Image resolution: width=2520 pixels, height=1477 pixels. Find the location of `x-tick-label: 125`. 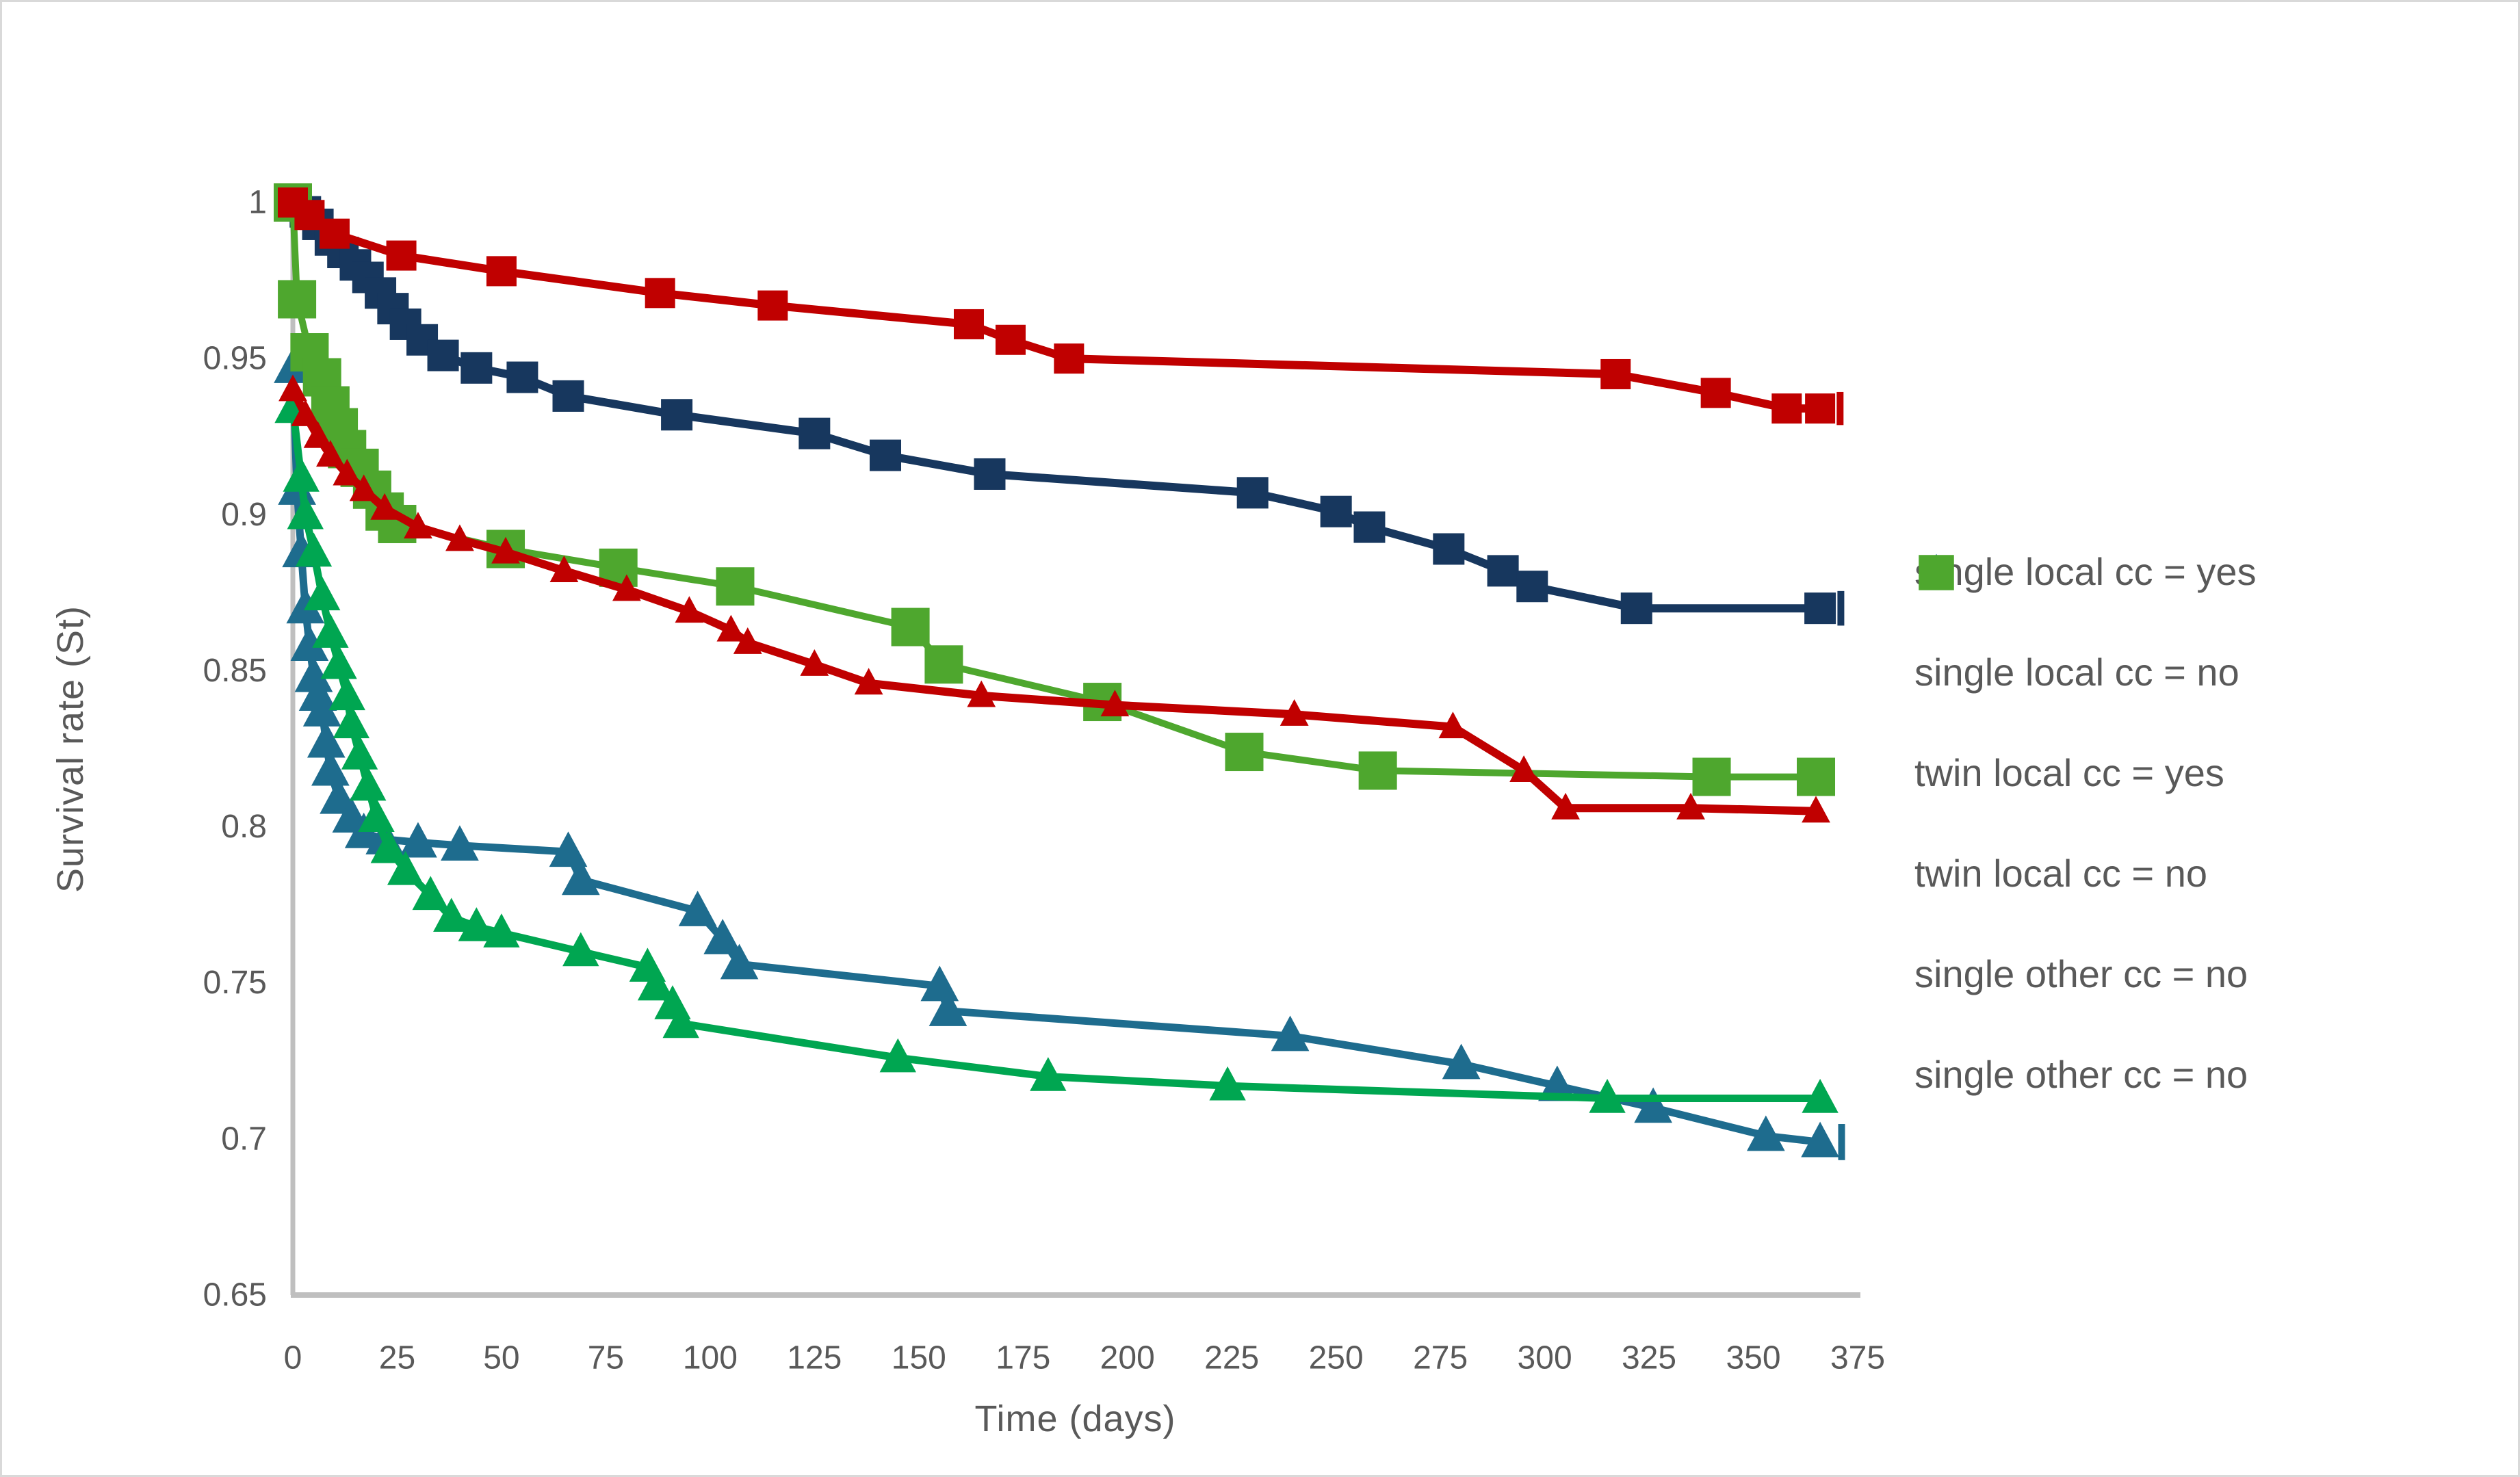

x-tick-label: 125 is located at coordinates (814, 1358).